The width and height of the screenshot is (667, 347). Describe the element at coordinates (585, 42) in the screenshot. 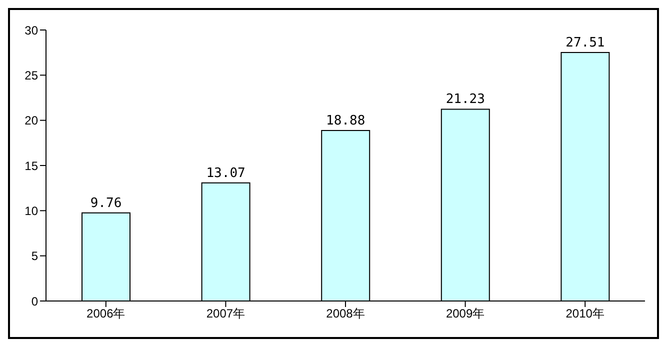

I see `data-label: 27.51` at that location.